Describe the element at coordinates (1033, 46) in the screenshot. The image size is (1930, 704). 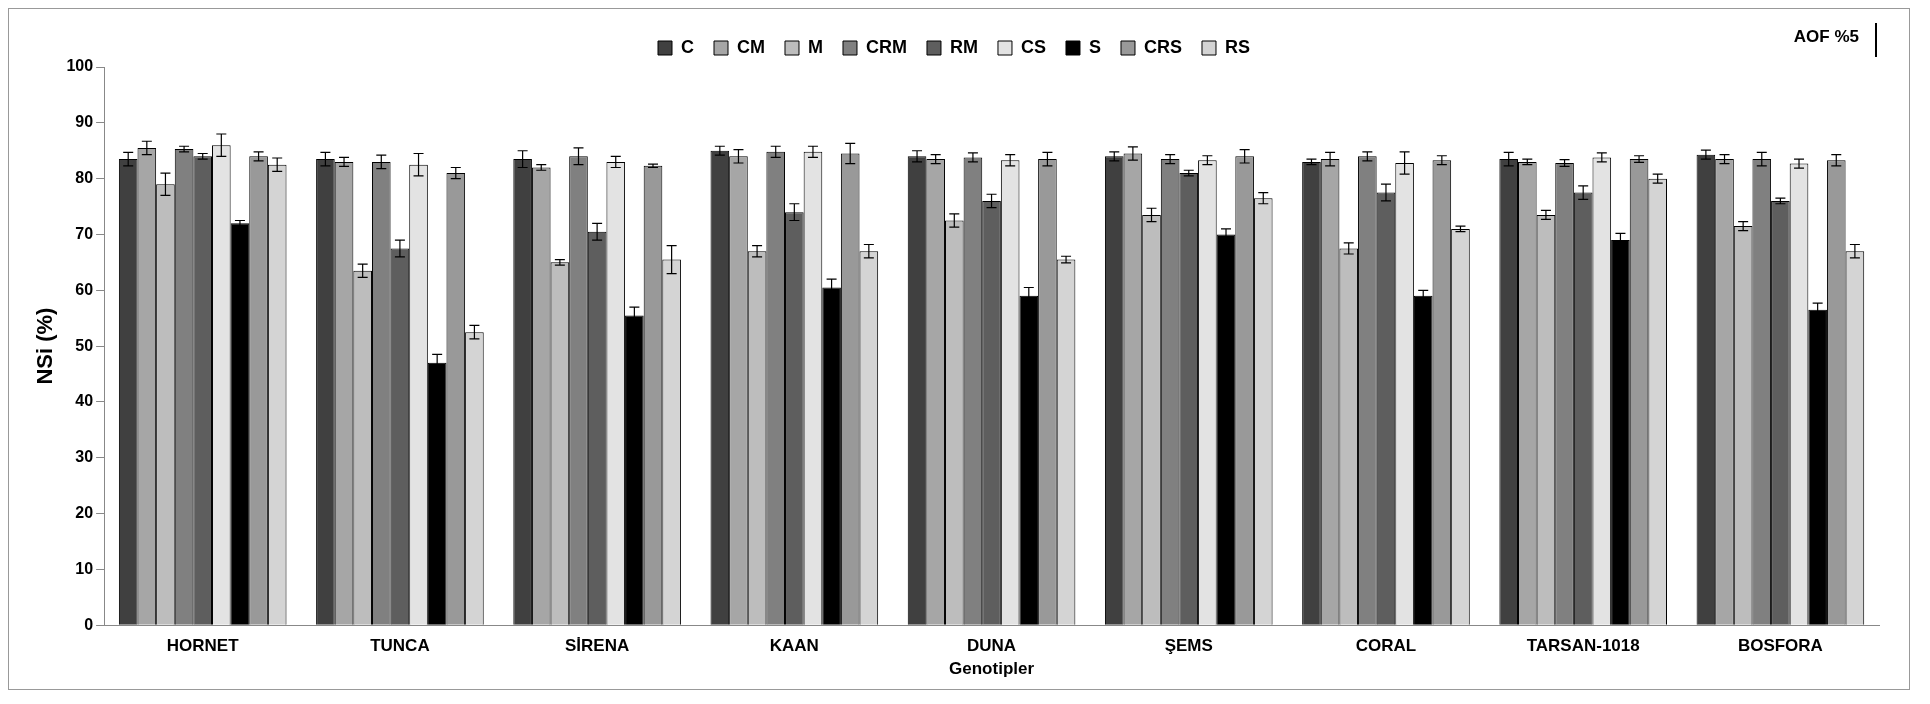
I see `legend-label: CS` at that location.